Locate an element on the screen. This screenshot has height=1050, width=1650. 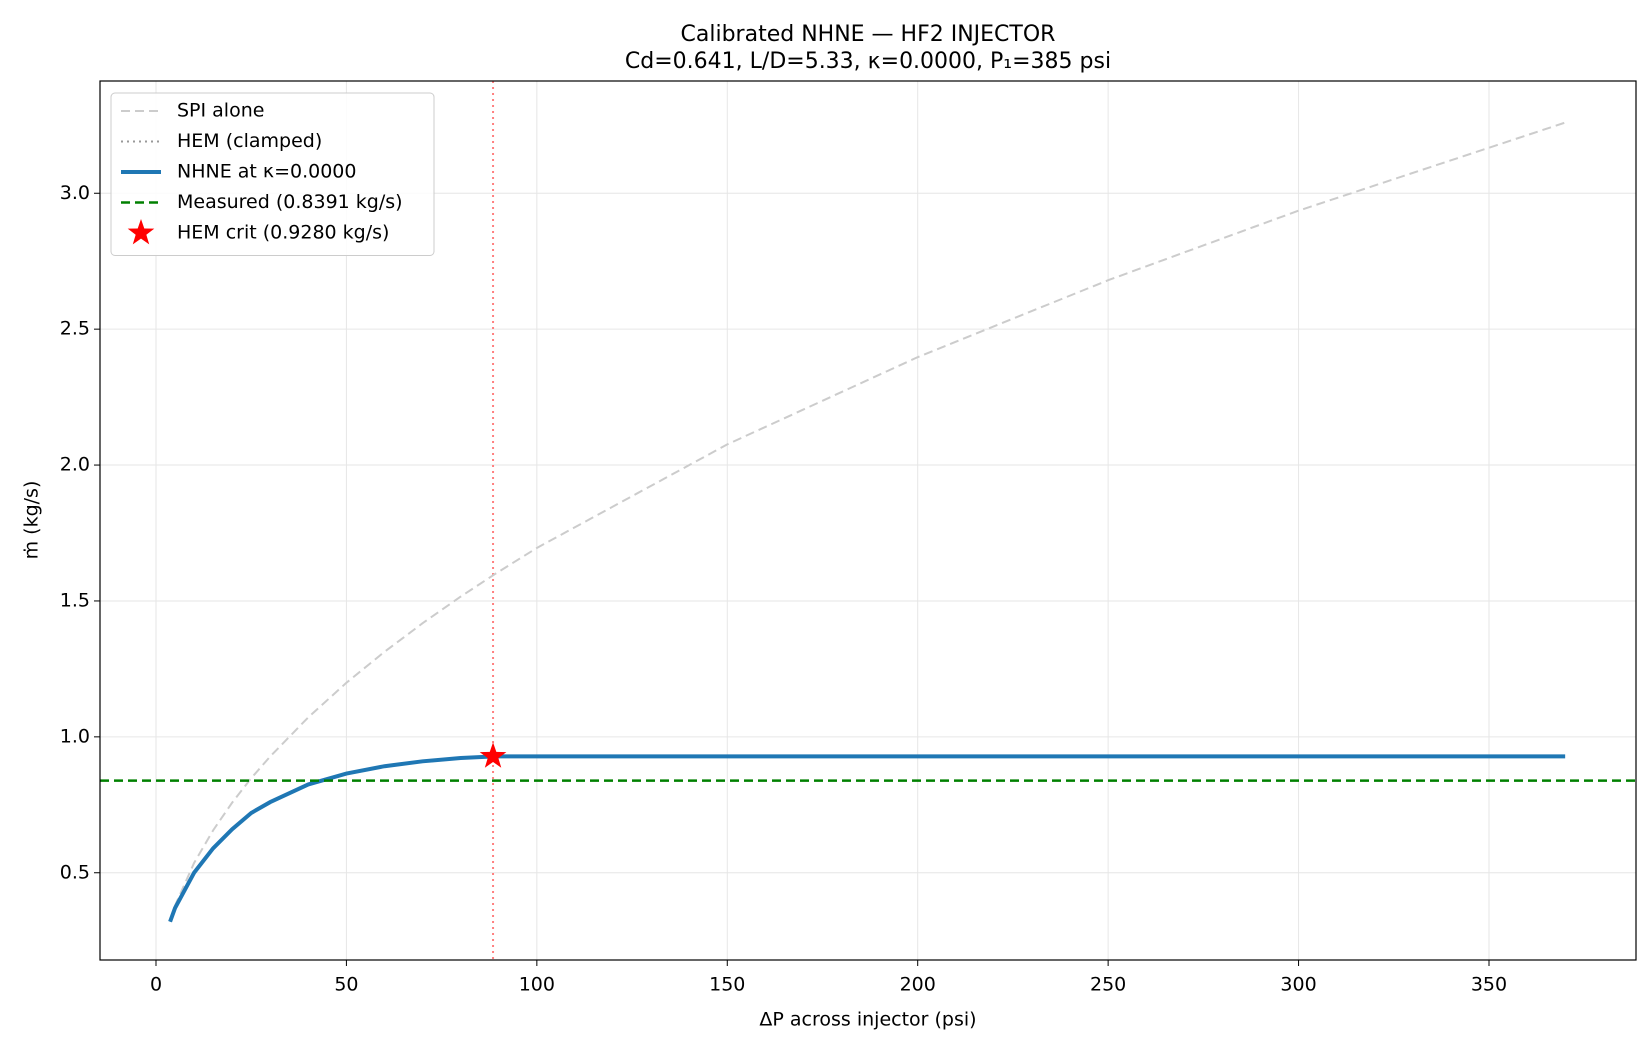
legend-box is located at coordinates (272, 174).